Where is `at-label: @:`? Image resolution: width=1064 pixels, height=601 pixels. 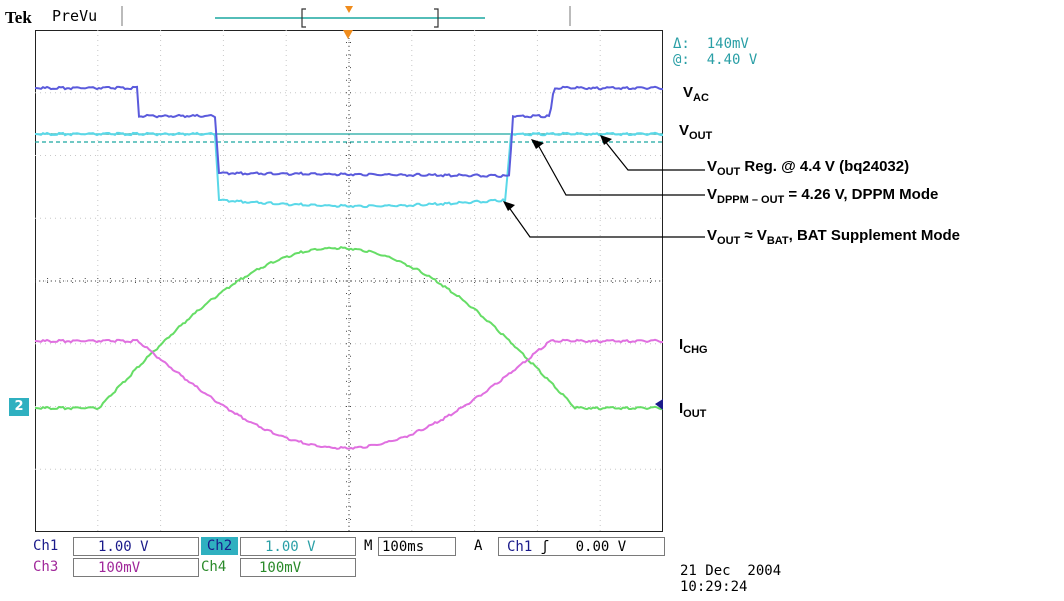 at-label: @: is located at coordinates (681, 60).